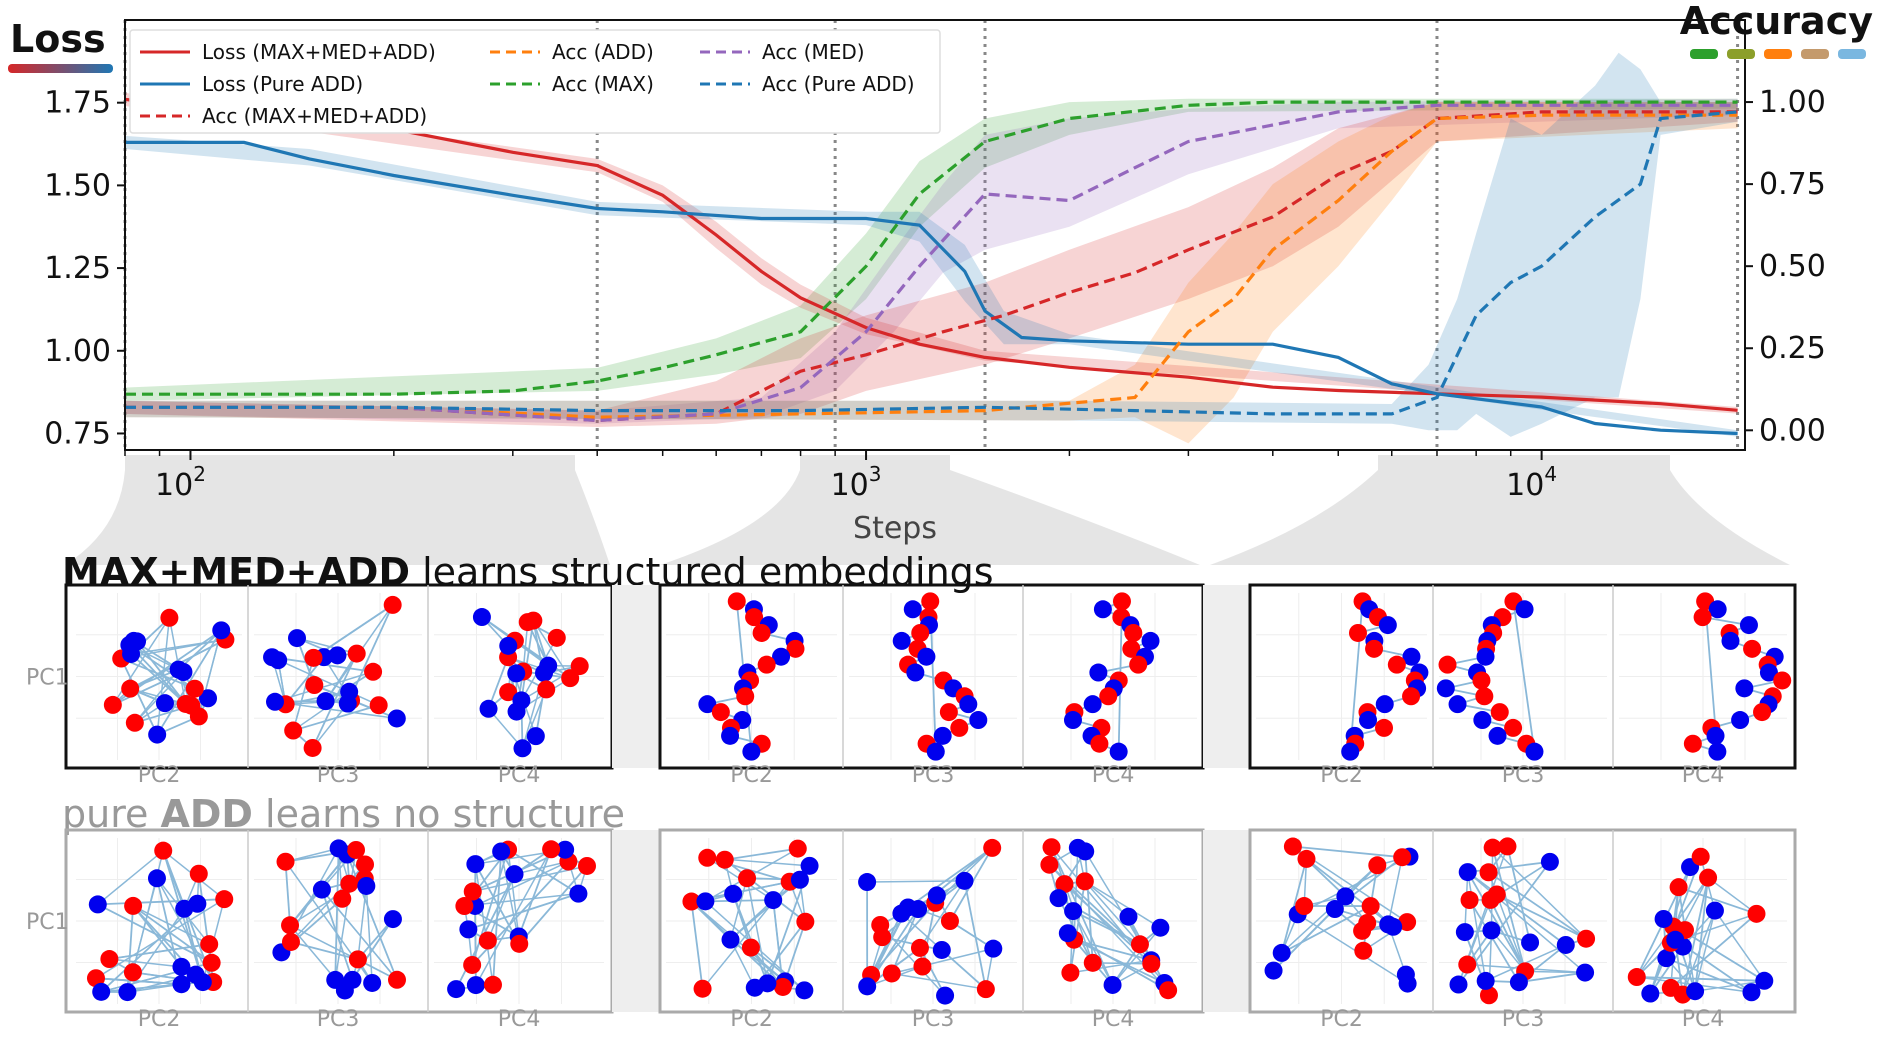 The height and width of the screenshot is (1037, 1879). Describe the element at coordinates (236, 572) in the screenshot. I see `row1-title-bold: MAX+MED+ADD` at that location.